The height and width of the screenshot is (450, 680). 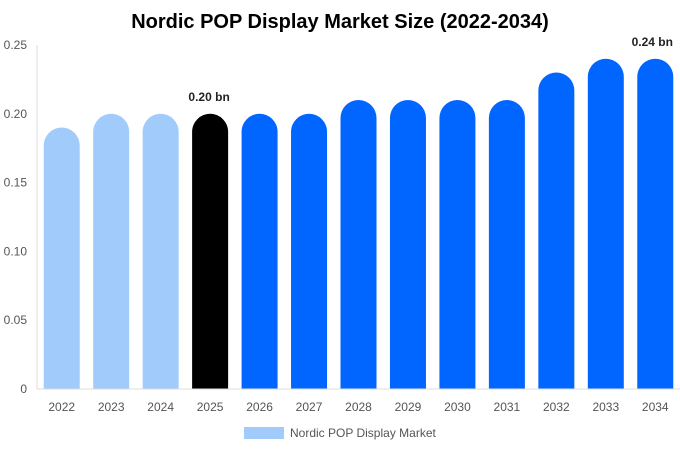 What do you see at coordinates (358, 407) in the screenshot?
I see `x-tick-label: 2028` at bounding box center [358, 407].